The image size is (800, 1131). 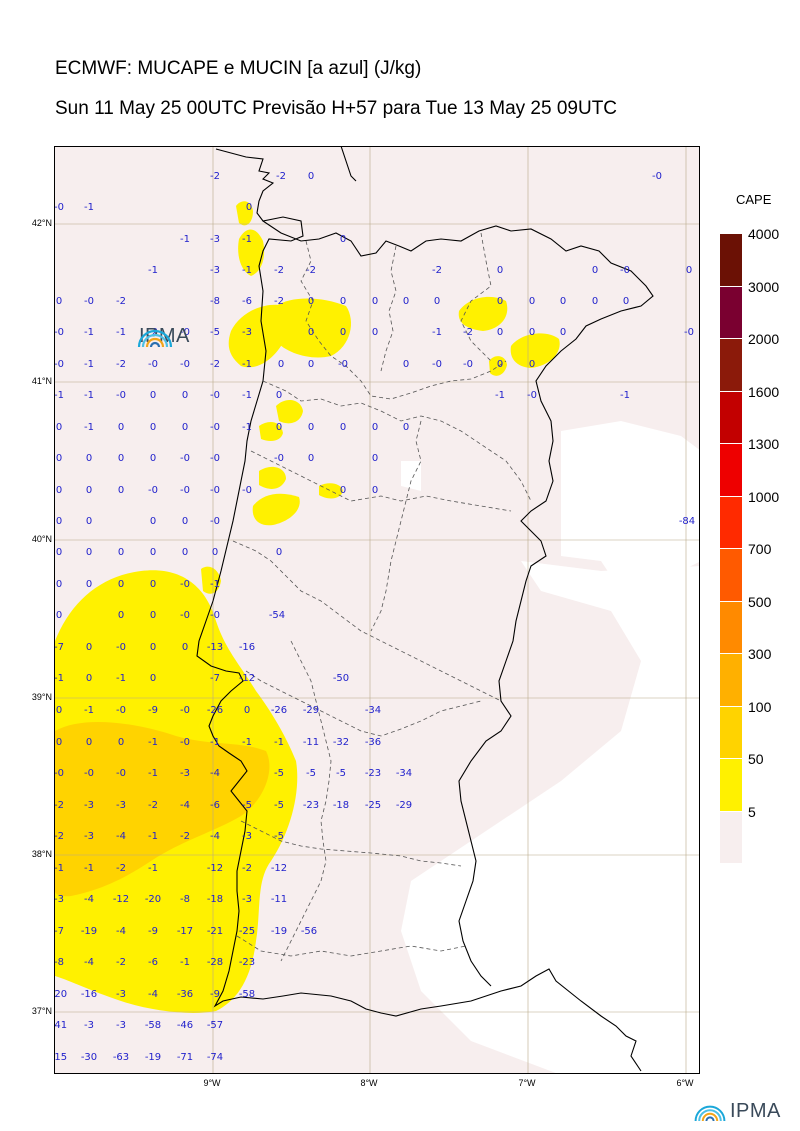 I want to click on ipma-logo-arcs-icon, so click(x=155, y=338).